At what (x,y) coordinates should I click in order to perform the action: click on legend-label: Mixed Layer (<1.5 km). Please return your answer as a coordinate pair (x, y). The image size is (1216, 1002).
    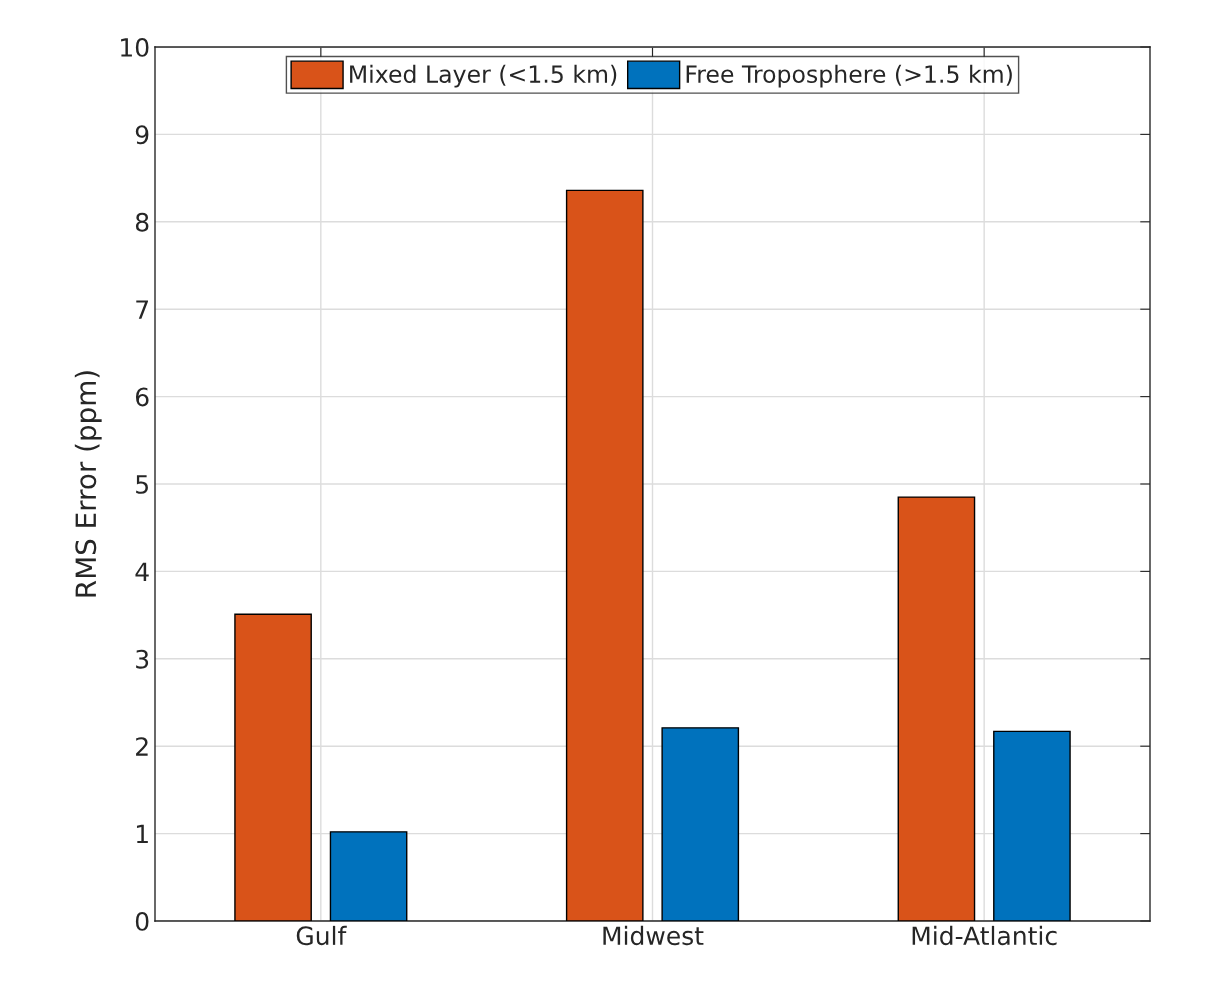
    Looking at the image, I should click on (483, 76).